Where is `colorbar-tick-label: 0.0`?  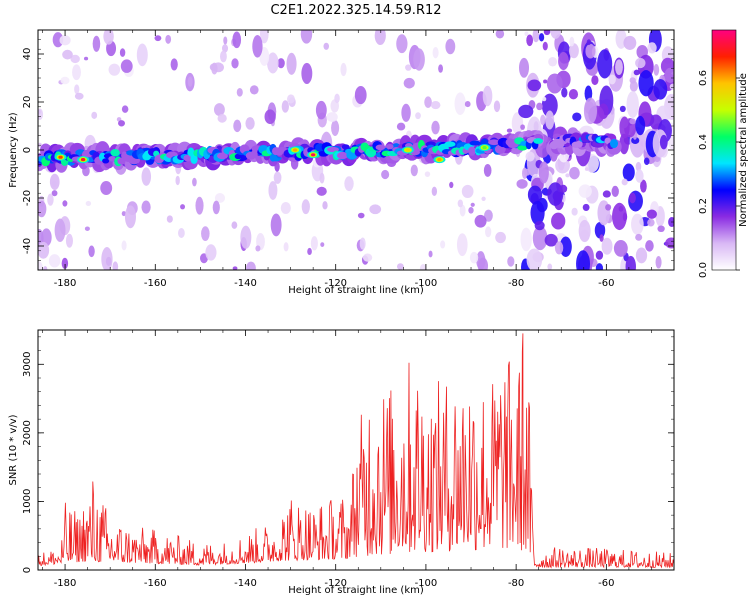
colorbar-tick-label: 0.0 is located at coordinates (703, 270).